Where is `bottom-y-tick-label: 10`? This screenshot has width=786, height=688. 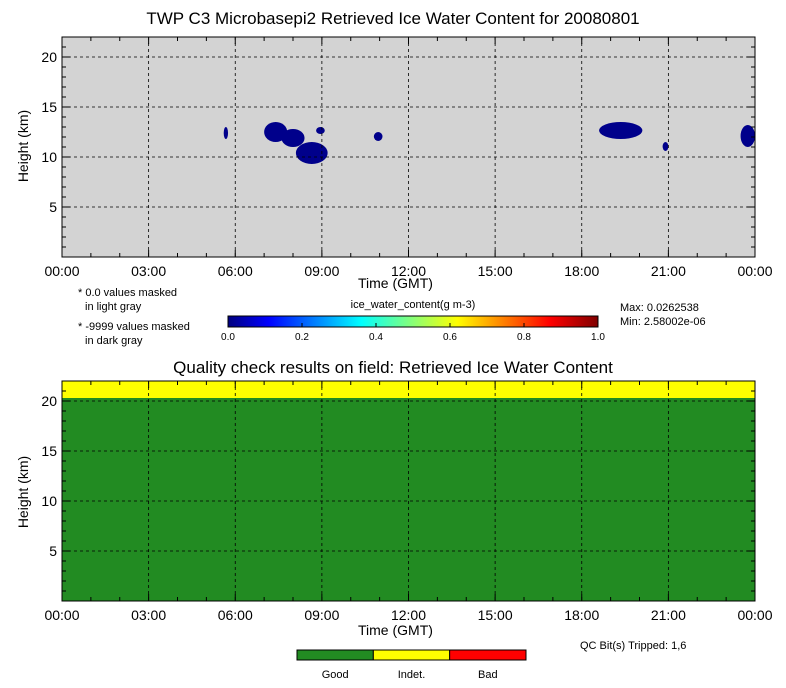
bottom-y-tick-label: 10 is located at coordinates (49, 501).